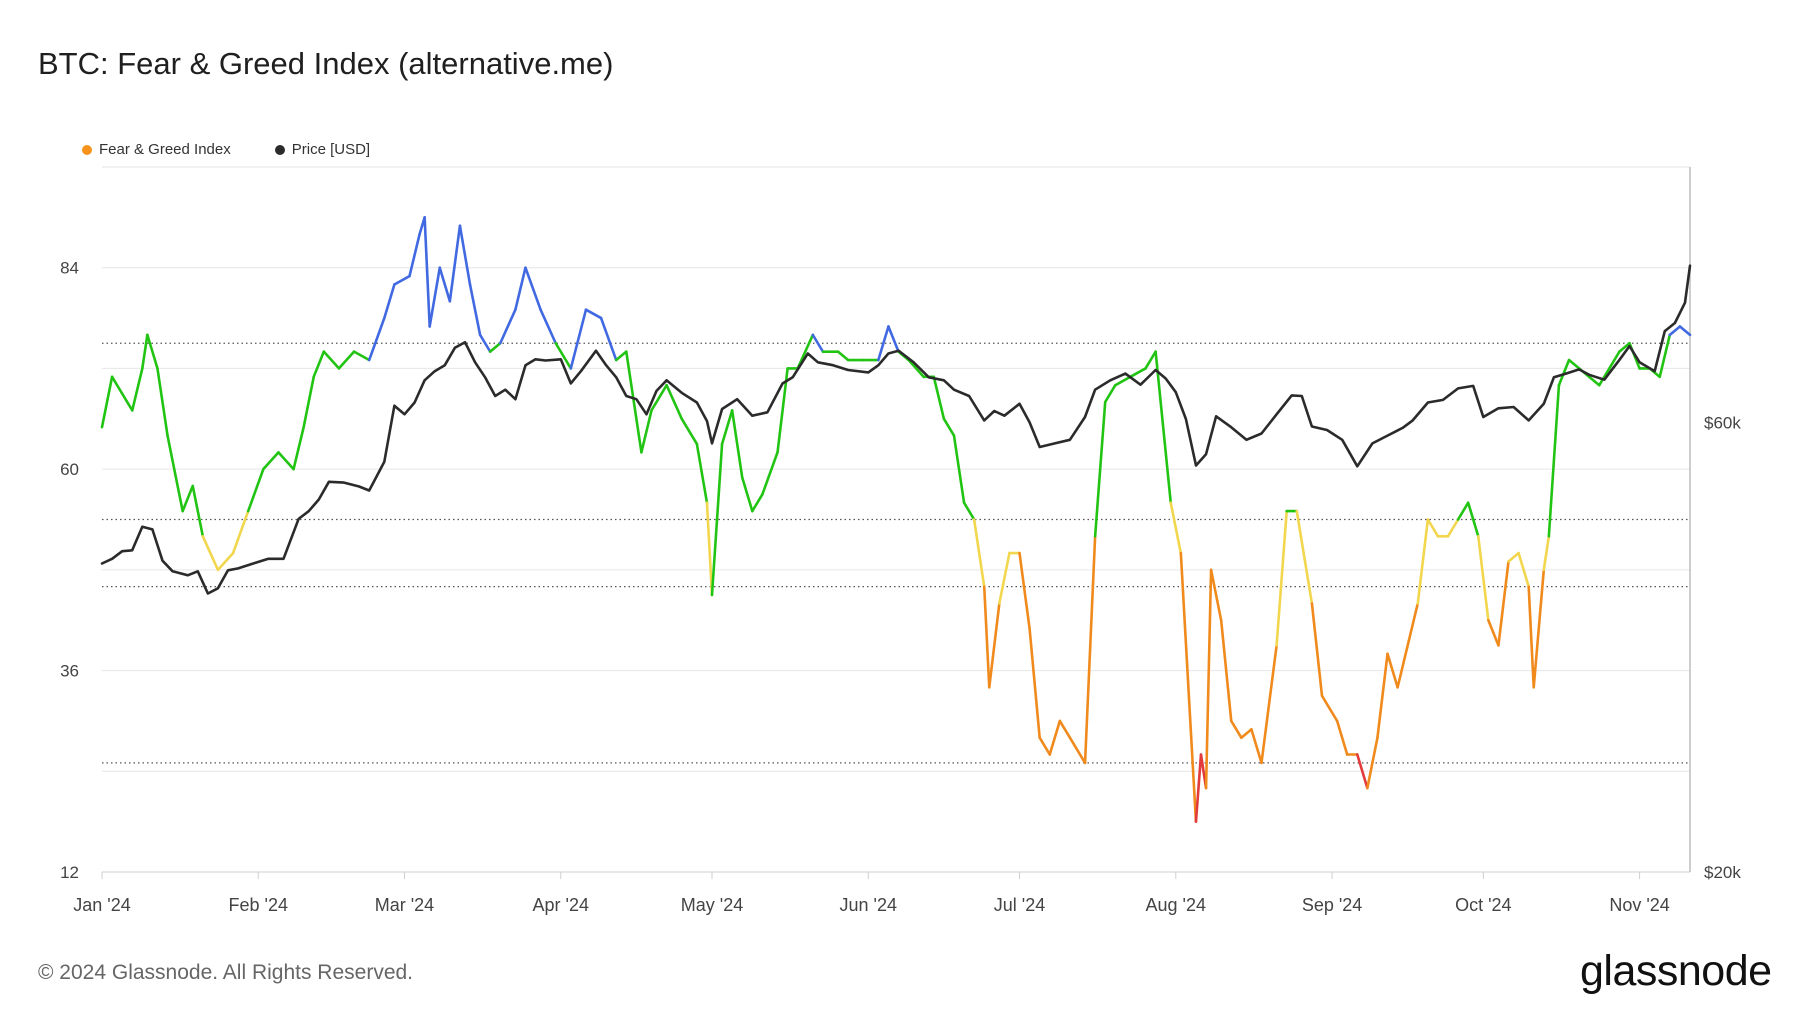 This screenshot has width=1800, height=1013. Describe the element at coordinates (69, 469) in the screenshot. I see `y-left-tick-label: 60` at that location.